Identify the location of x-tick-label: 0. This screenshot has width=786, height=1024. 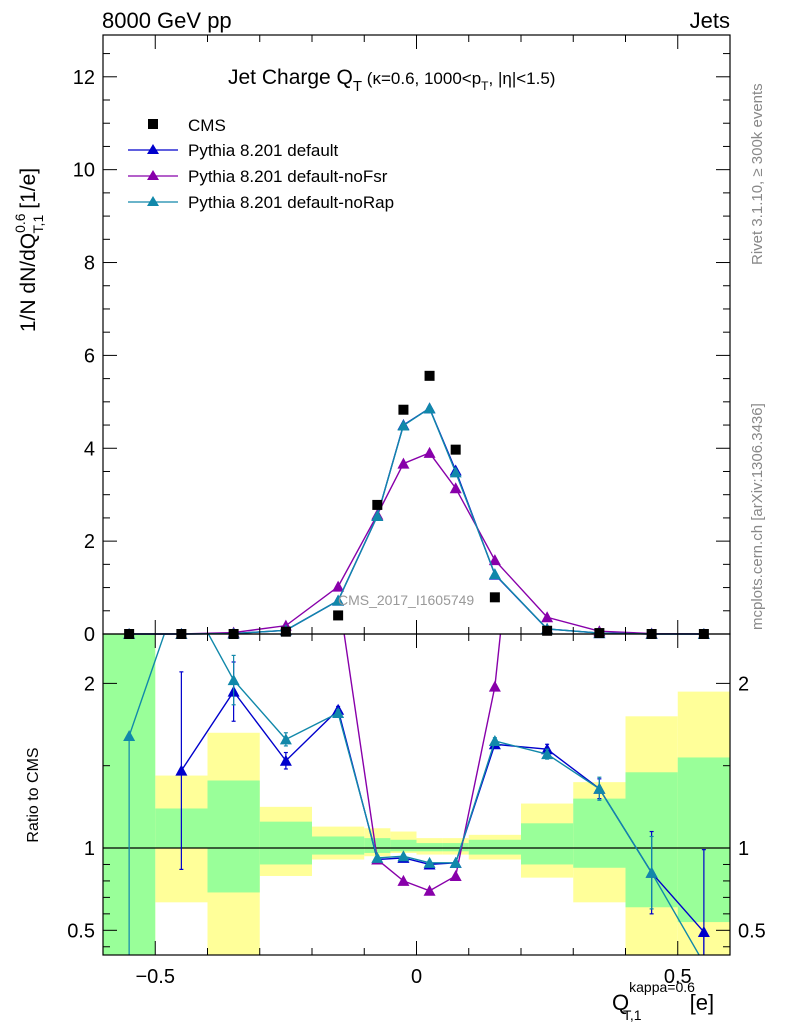
(416, 977).